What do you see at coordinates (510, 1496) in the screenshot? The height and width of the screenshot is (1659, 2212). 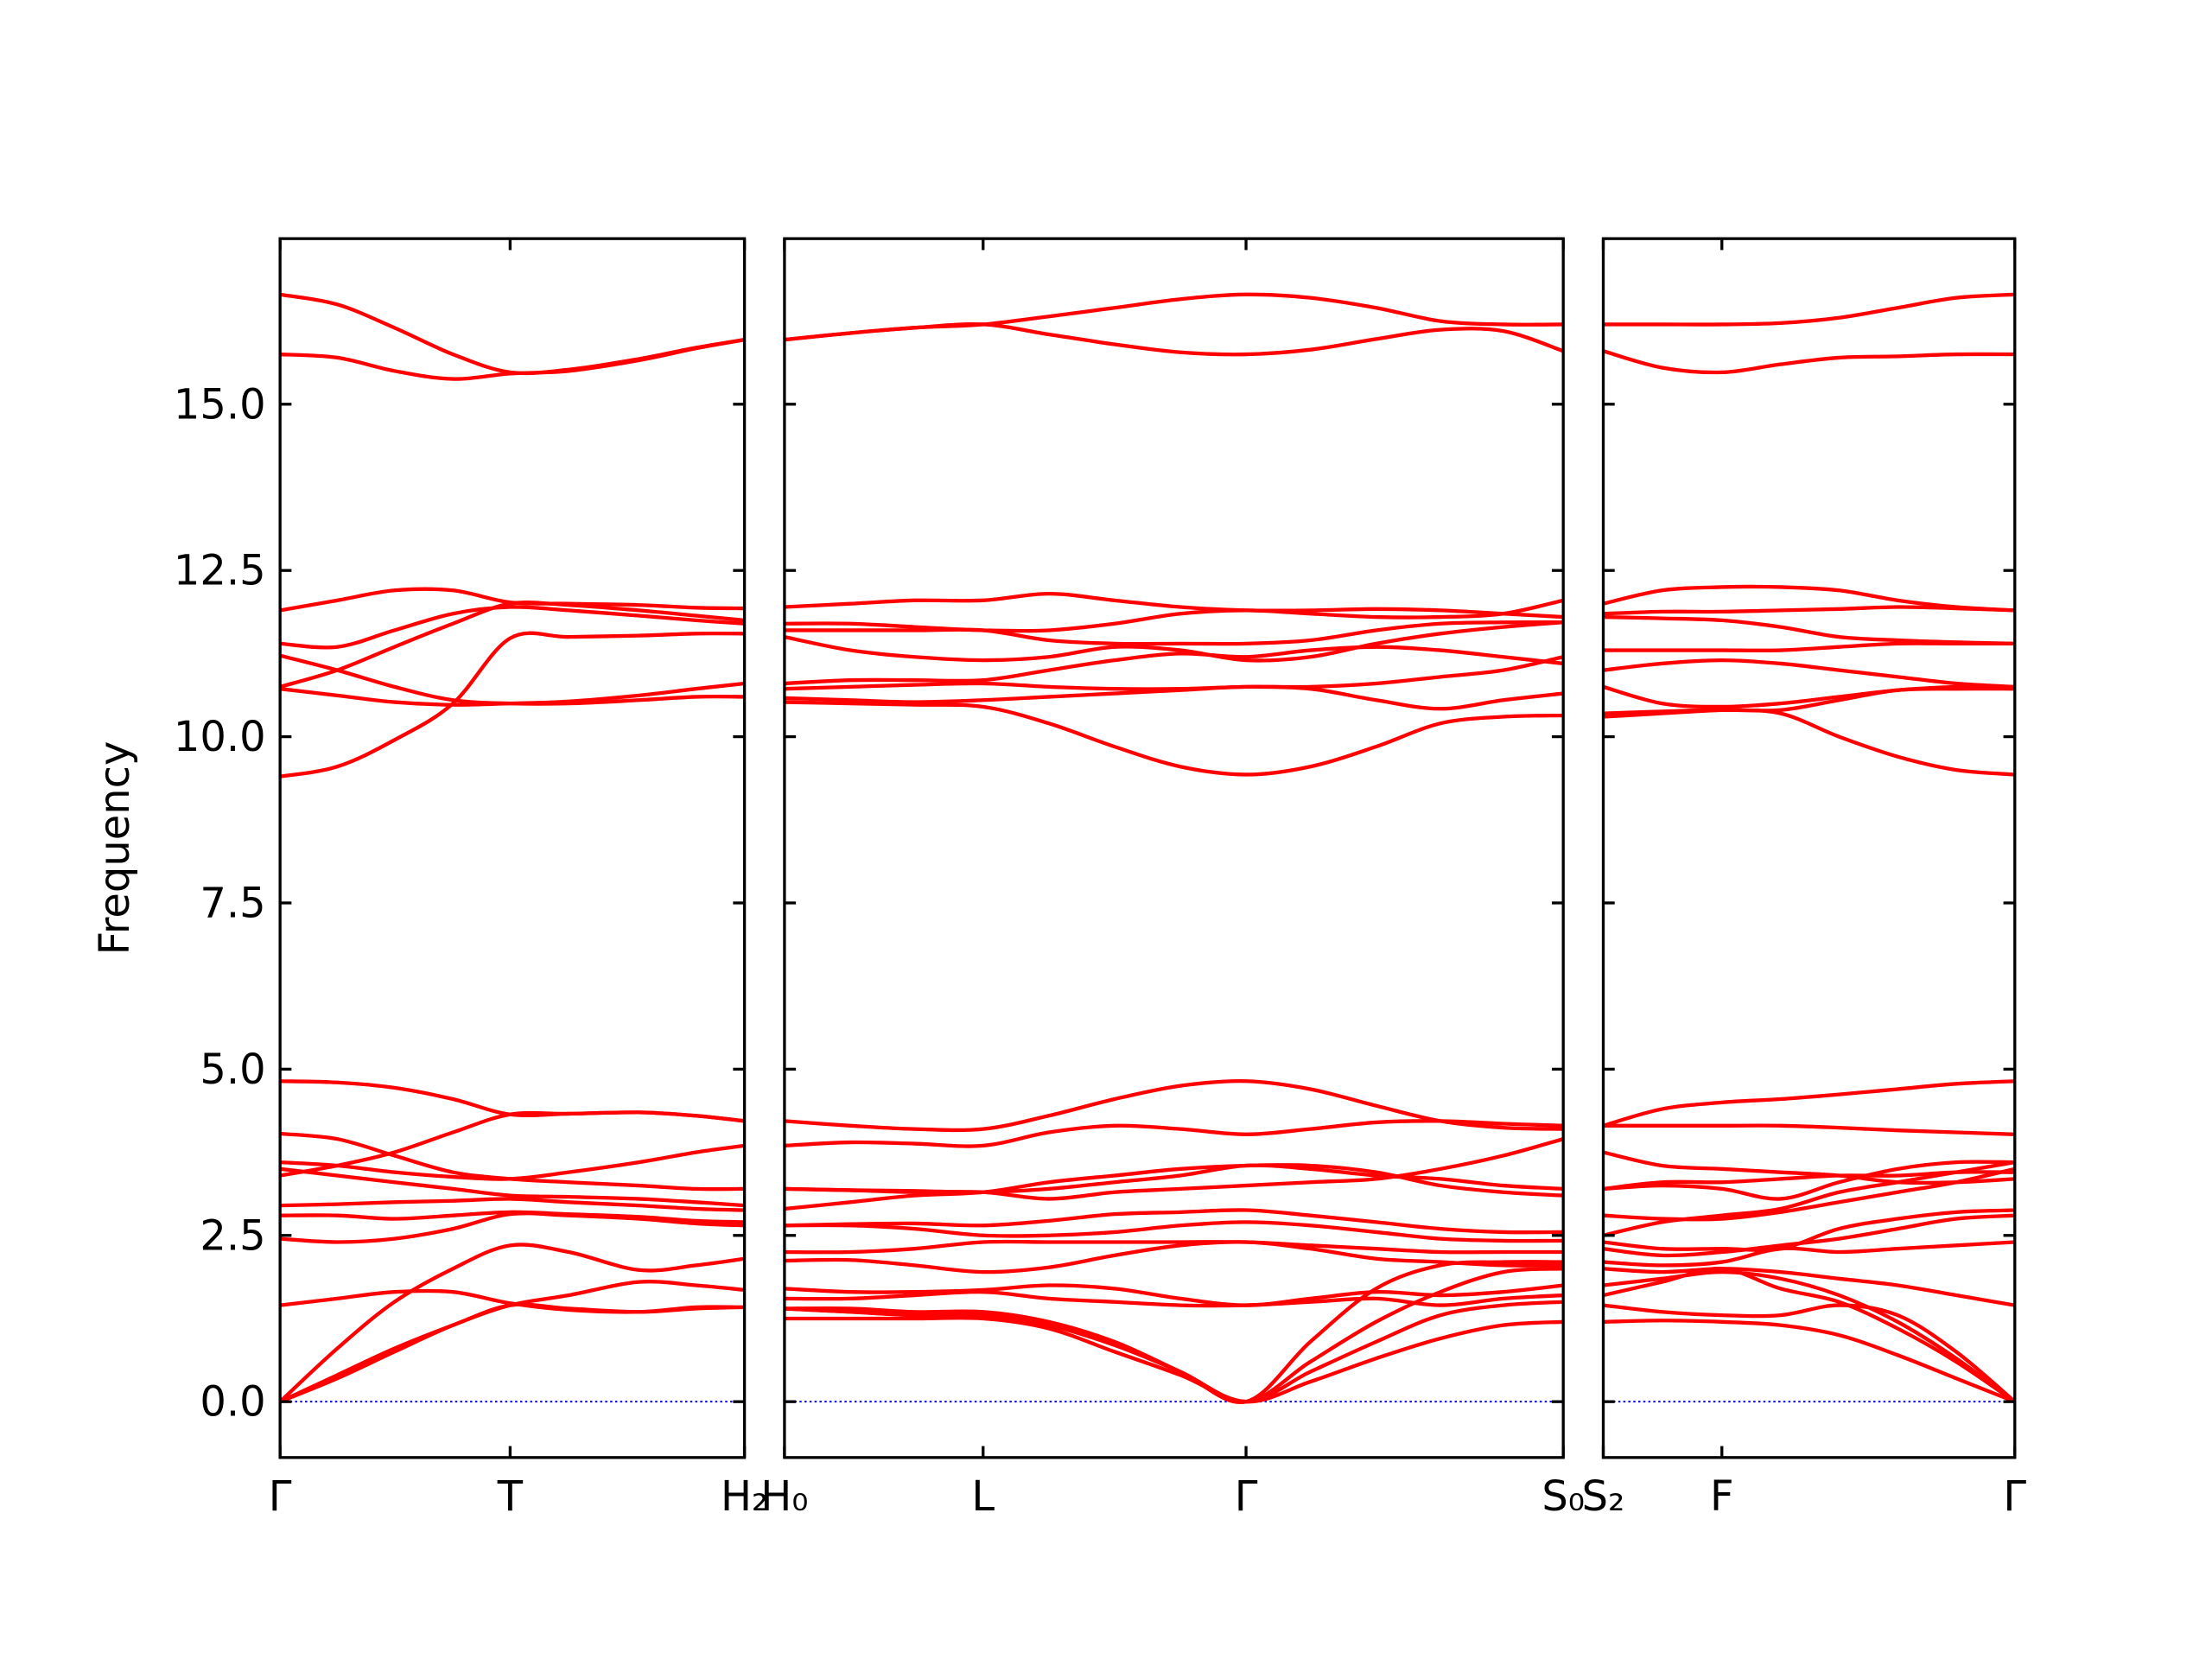 I see `x-tick-label: T` at bounding box center [510, 1496].